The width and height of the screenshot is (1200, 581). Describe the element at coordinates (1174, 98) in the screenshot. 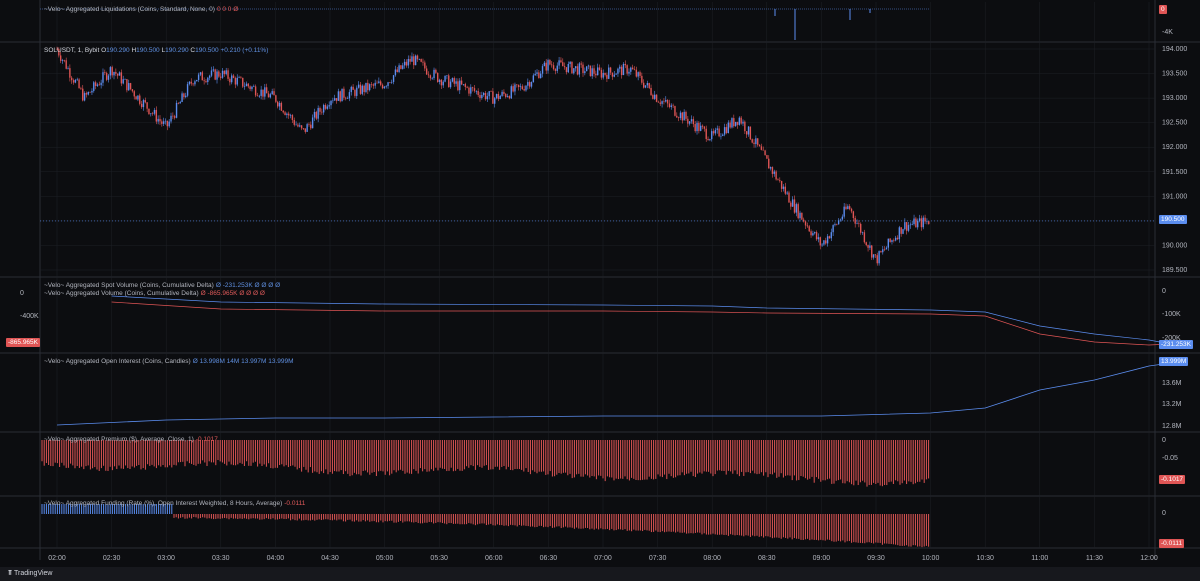

I see `price-tick-193.000: 193.000` at that location.